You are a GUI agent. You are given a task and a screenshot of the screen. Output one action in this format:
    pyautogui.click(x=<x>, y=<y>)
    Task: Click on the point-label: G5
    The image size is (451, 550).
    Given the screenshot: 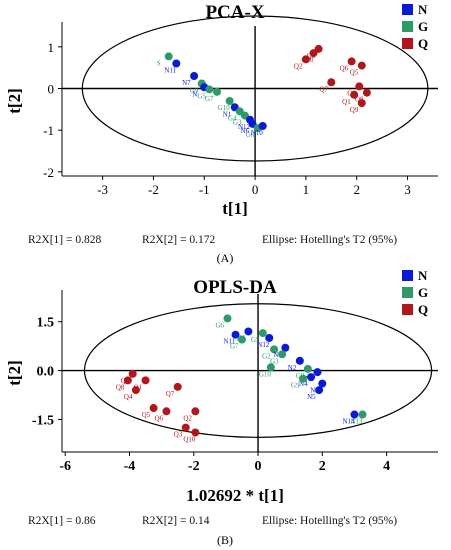 What is the action you would take?
    pyautogui.click(x=255, y=340)
    